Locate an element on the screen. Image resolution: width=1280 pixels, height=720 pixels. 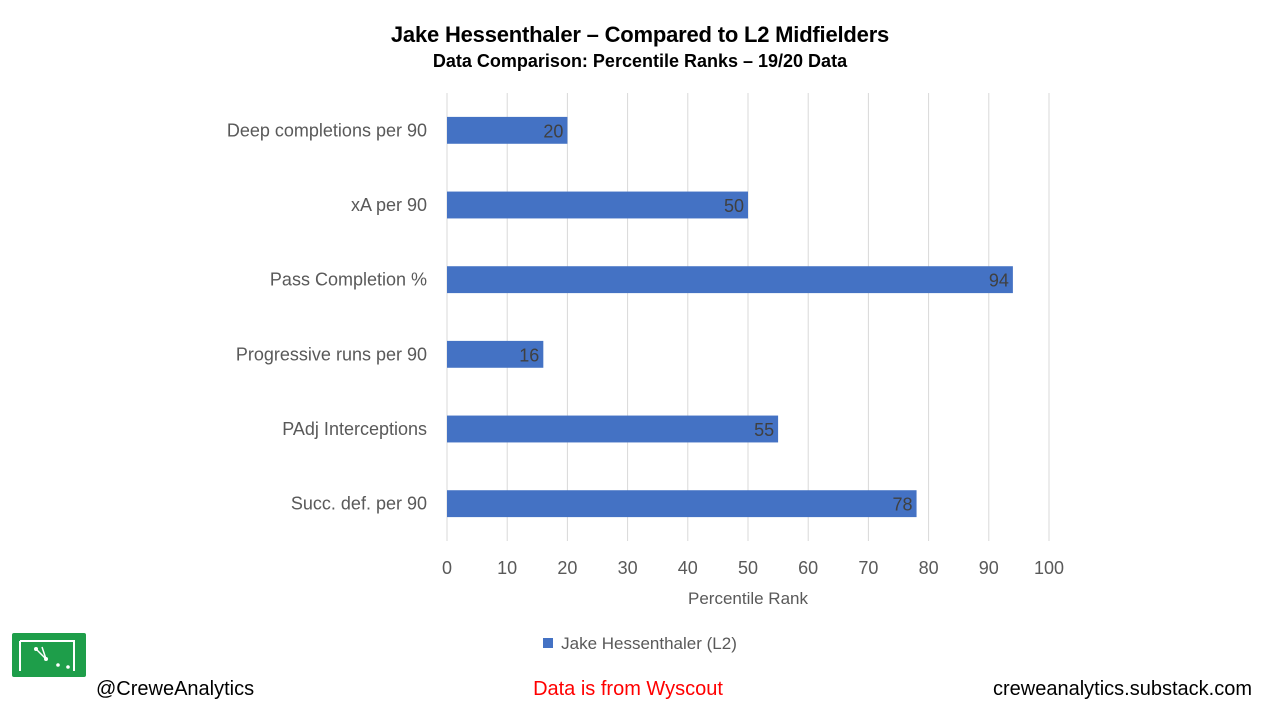
x-tick-label: 60 is located at coordinates (808, 568).